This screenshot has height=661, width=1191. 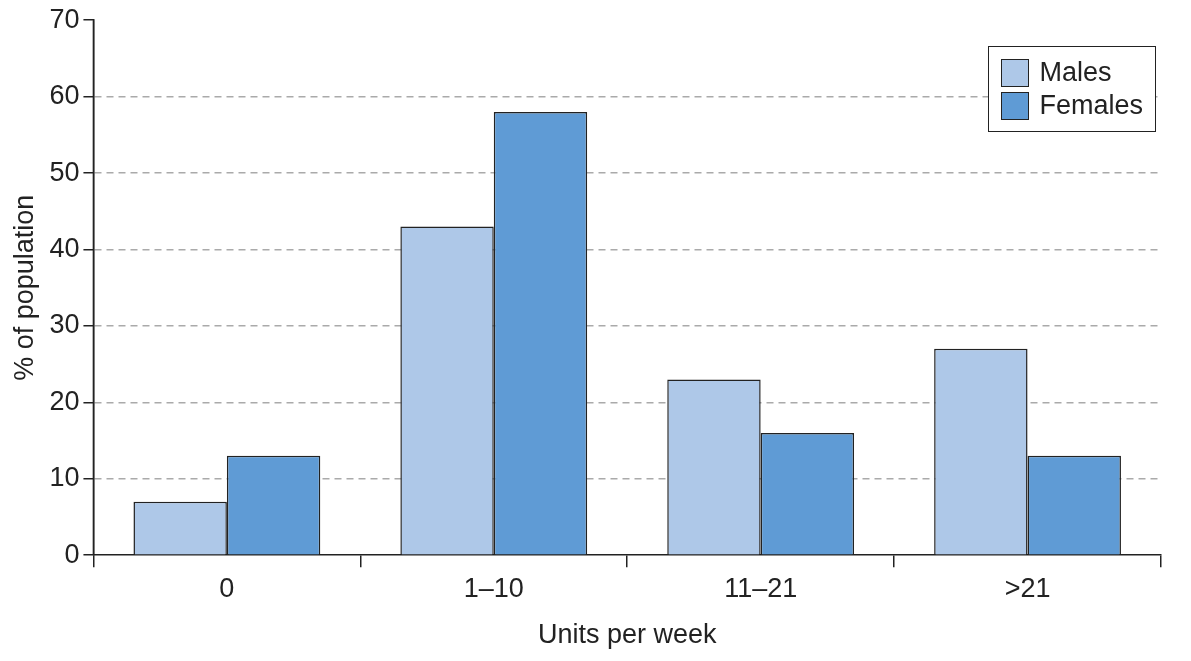 I want to click on legend-label: Males, so click(x=1075, y=73).